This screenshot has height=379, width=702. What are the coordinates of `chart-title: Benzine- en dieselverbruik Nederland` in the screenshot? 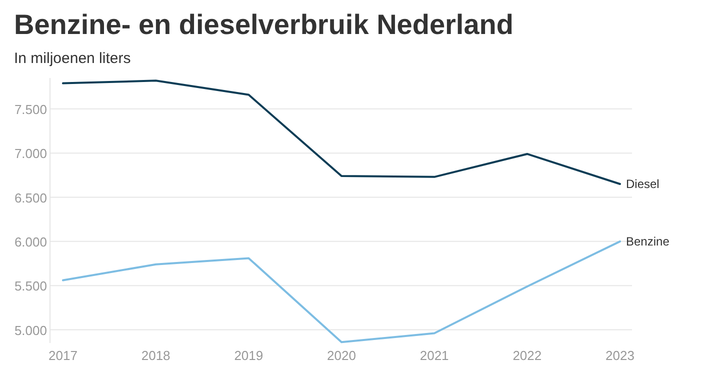 It's located at (264, 24).